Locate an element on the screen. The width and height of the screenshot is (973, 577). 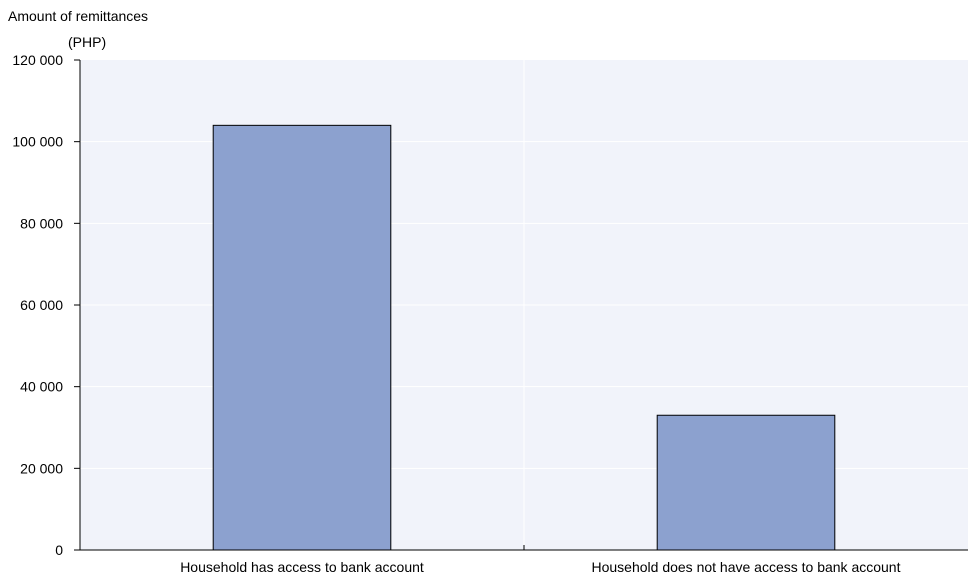
y-tick-labels: 0 20 000 40 000 60 000 80 000 100 000 120 000 is located at coordinates (37, 305).